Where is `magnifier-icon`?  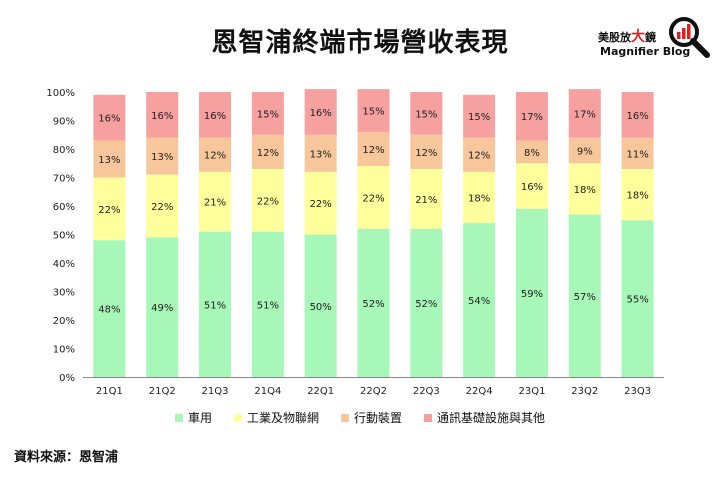
magnifier-icon is located at coordinates (689, 37).